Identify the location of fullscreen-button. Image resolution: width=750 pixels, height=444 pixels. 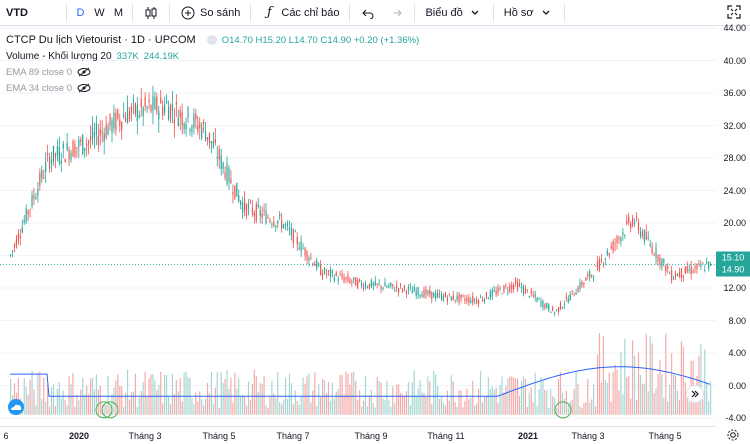
(734, 13).